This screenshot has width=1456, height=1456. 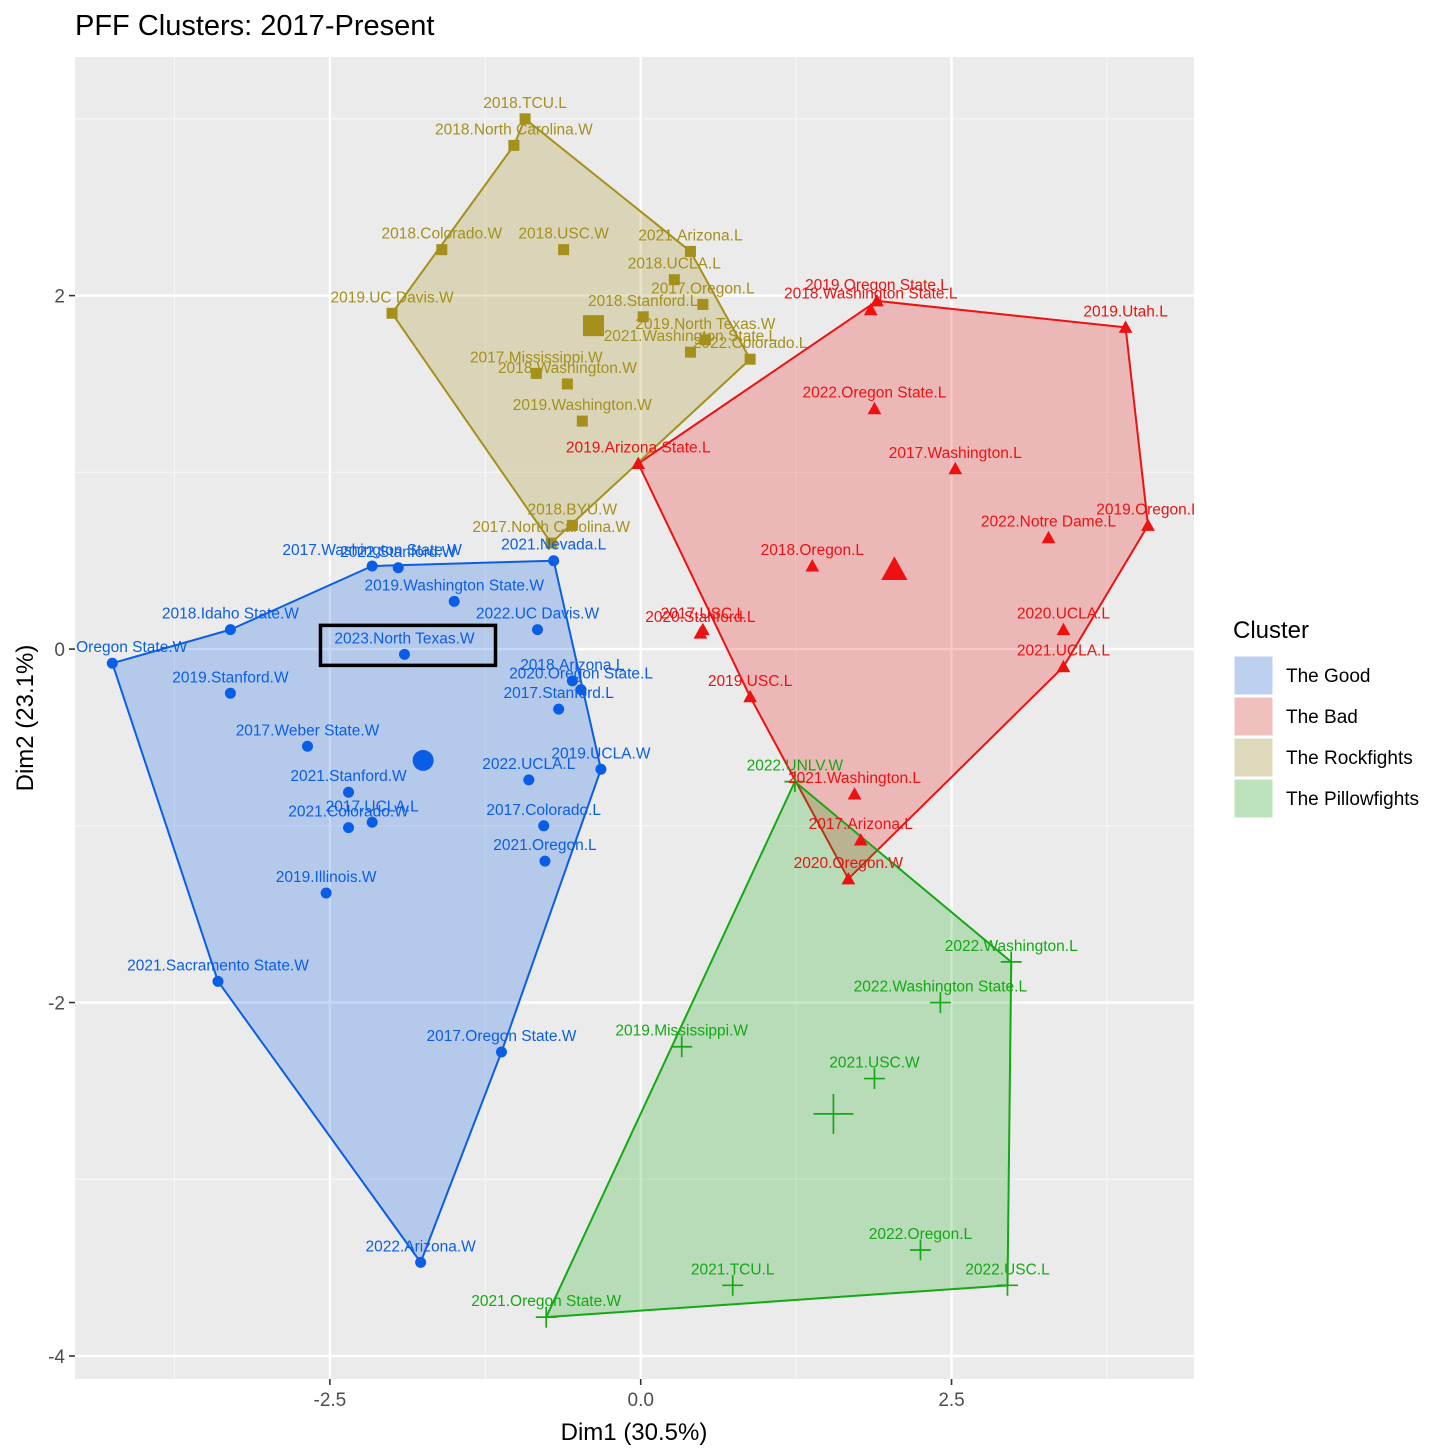 What do you see at coordinates (951, 1400) in the screenshot?
I see `x-tick-label: 2.5` at bounding box center [951, 1400].